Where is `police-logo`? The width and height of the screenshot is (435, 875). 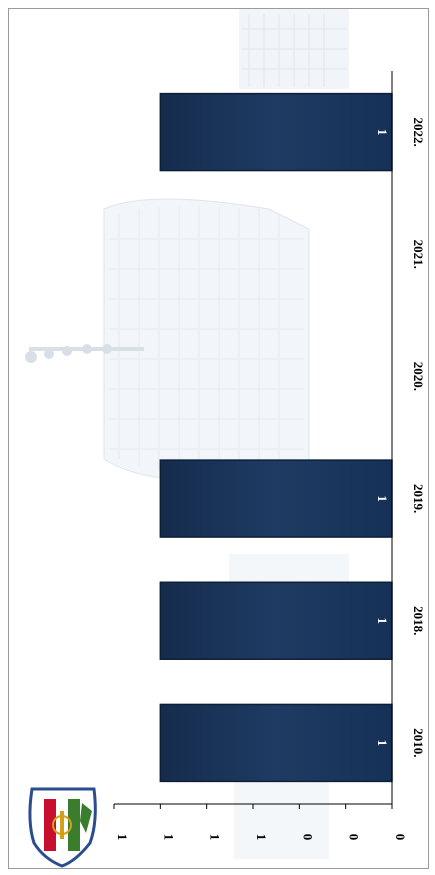
police-logo is located at coordinates (62, 827).